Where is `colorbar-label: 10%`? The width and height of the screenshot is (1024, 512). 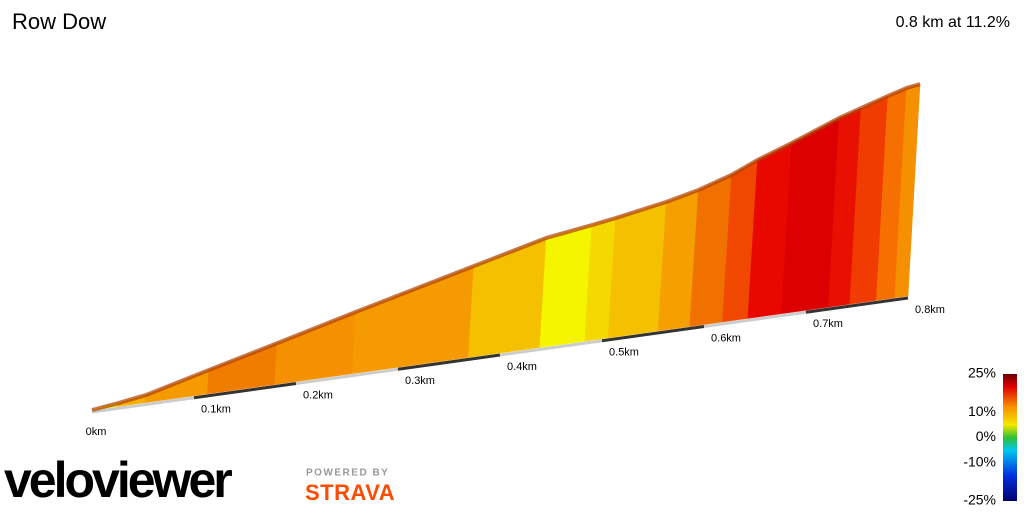 colorbar-label: 10% is located at coordinates (982, 411).